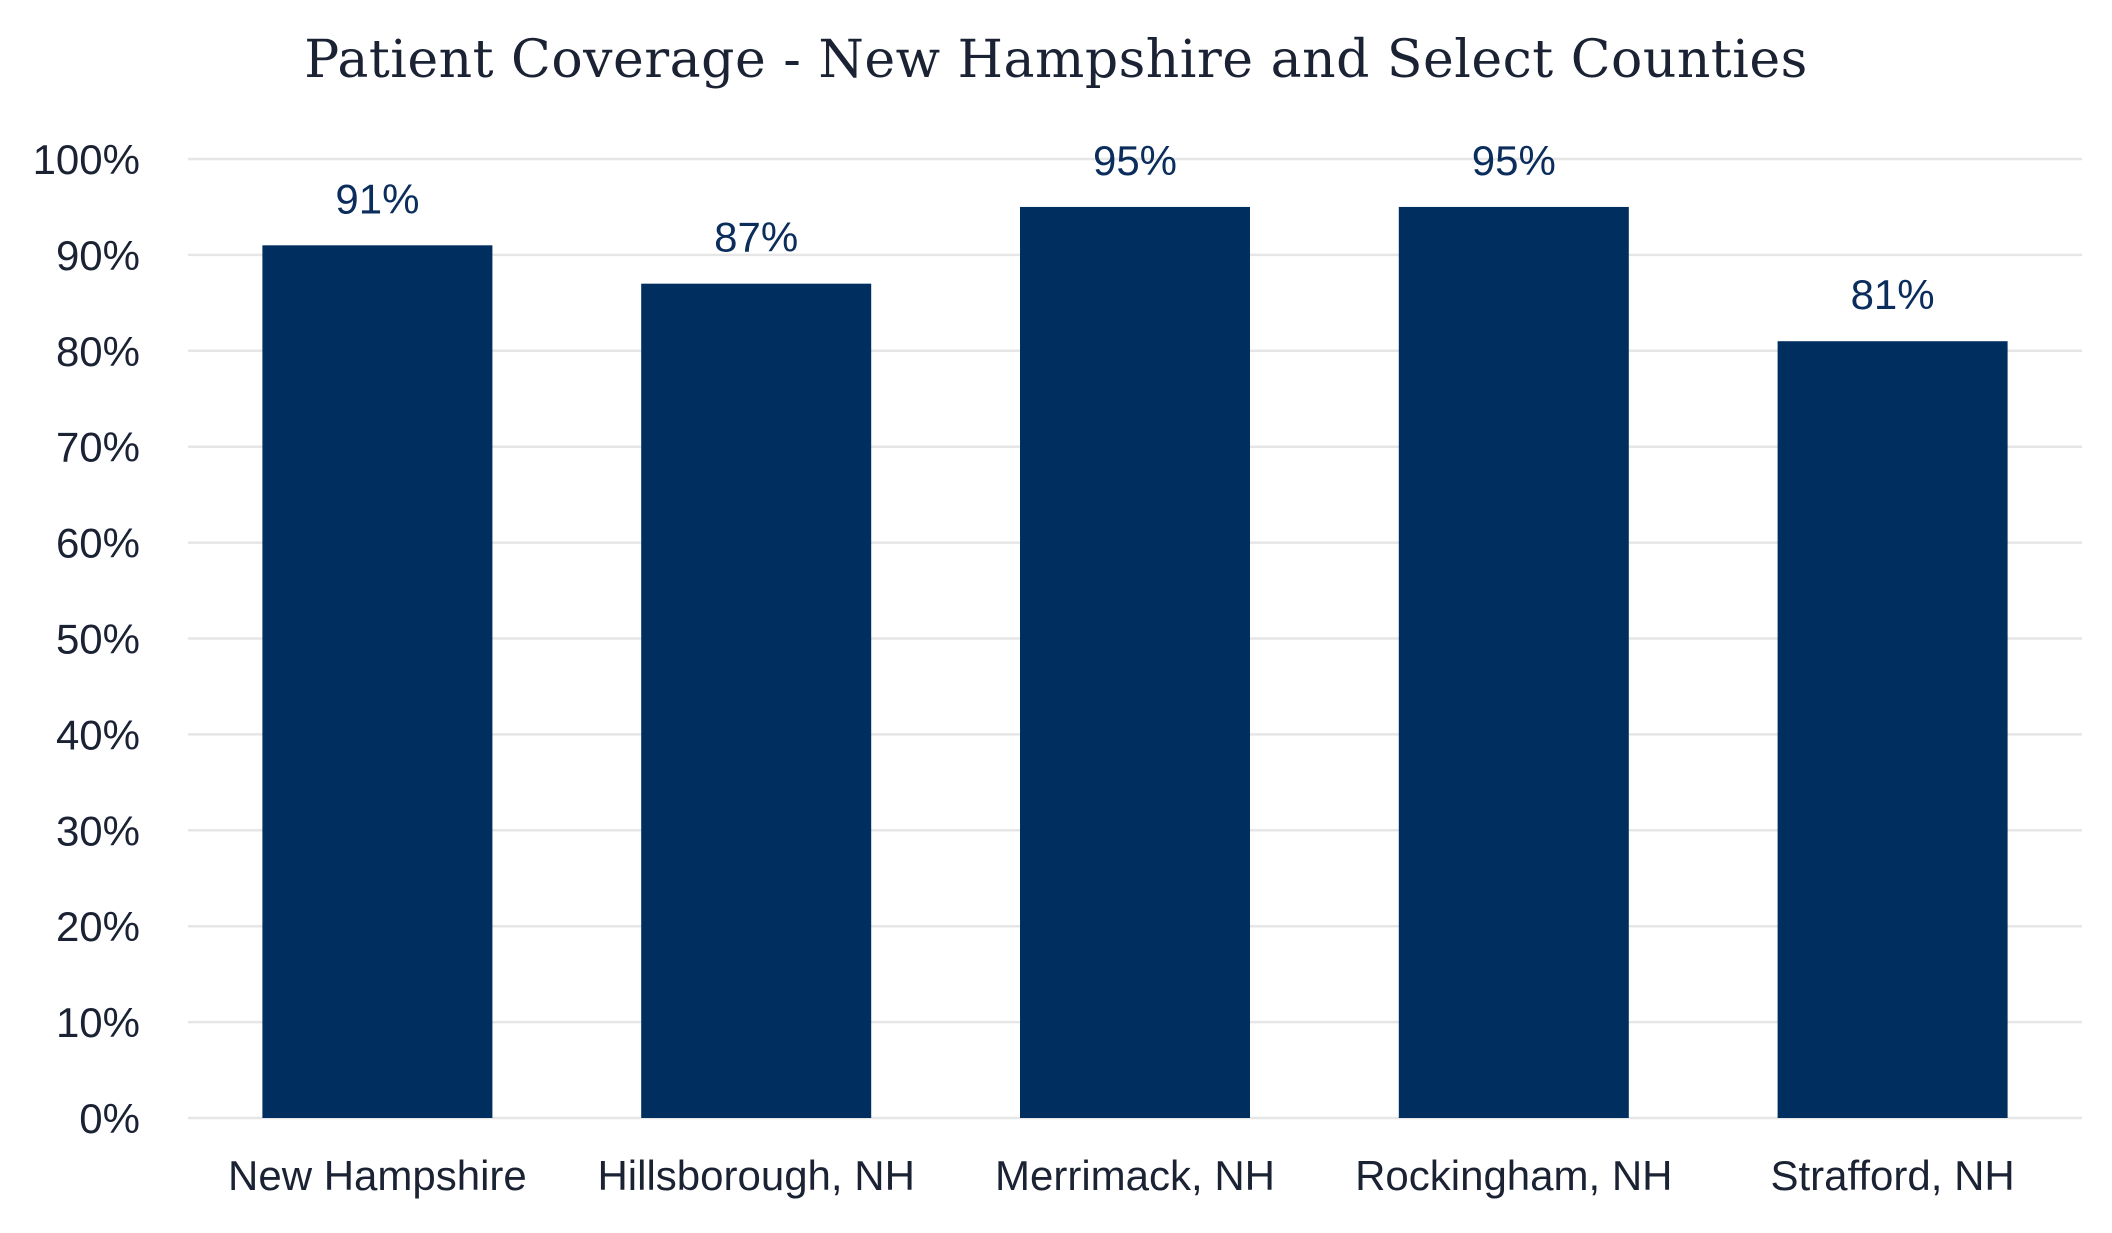 Image resolution: width=2112 pixels, height=1233 pixels. Describe the element at coordinates (109, 1118) in the screenshot. I see `y-tick-label: 0%` at that location.